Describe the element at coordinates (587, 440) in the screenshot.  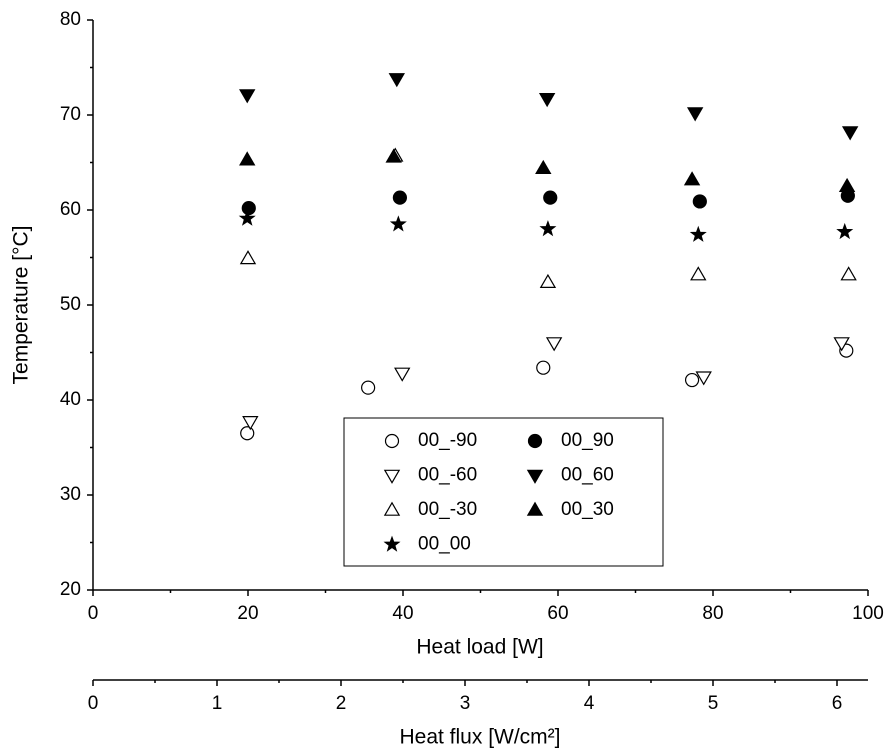
I see `legend-label: 00_90` at that location.